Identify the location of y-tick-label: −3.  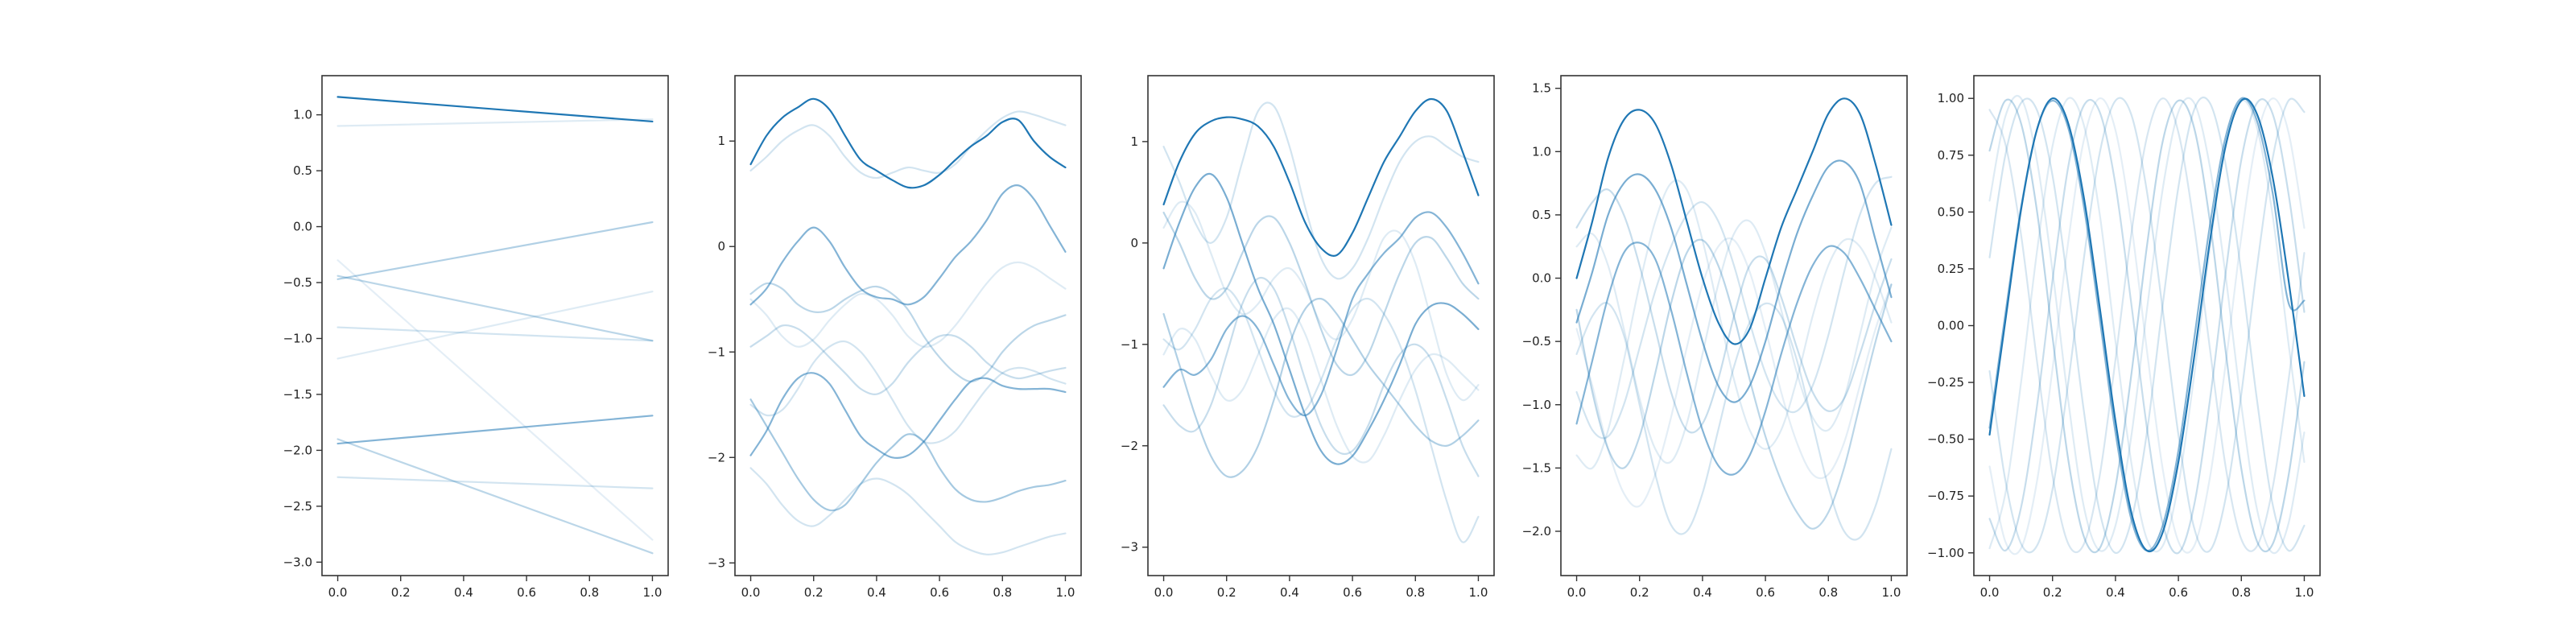
(1129, 547).